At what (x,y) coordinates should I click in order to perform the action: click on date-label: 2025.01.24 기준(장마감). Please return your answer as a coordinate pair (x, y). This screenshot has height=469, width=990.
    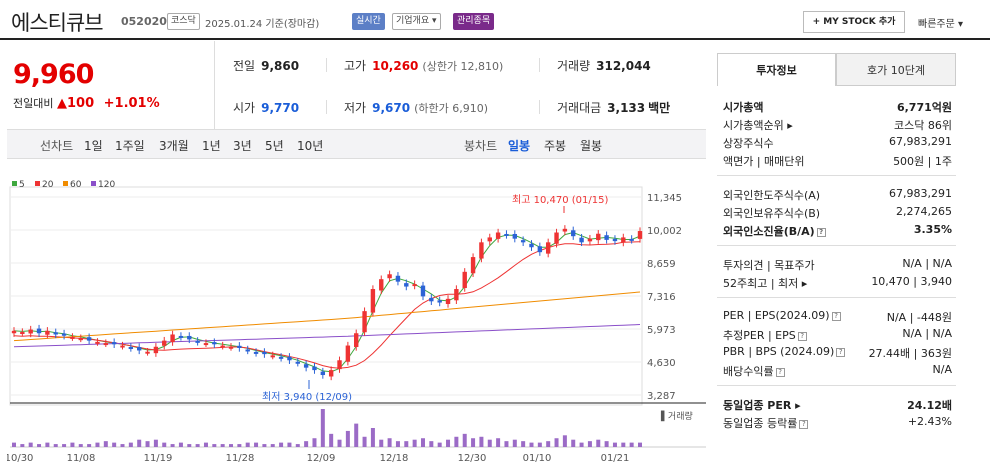
    Looking at the image, I should click on (262, 24).